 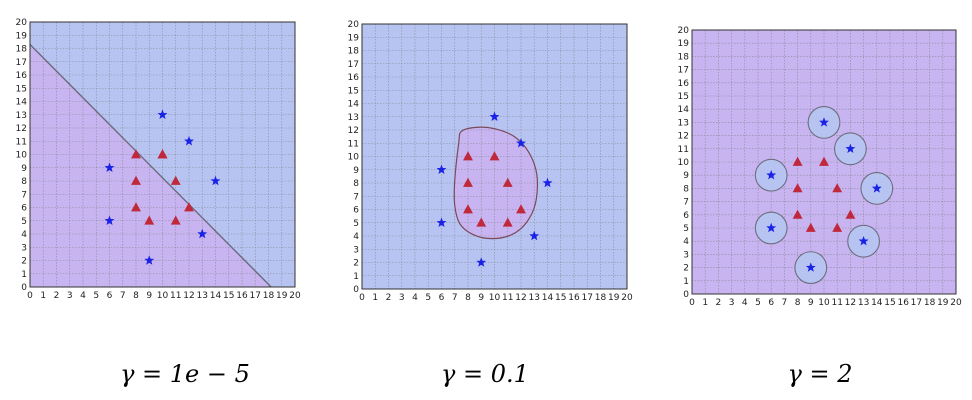 I want to click on y-tick-label: 17, so click(x=353, y=65).